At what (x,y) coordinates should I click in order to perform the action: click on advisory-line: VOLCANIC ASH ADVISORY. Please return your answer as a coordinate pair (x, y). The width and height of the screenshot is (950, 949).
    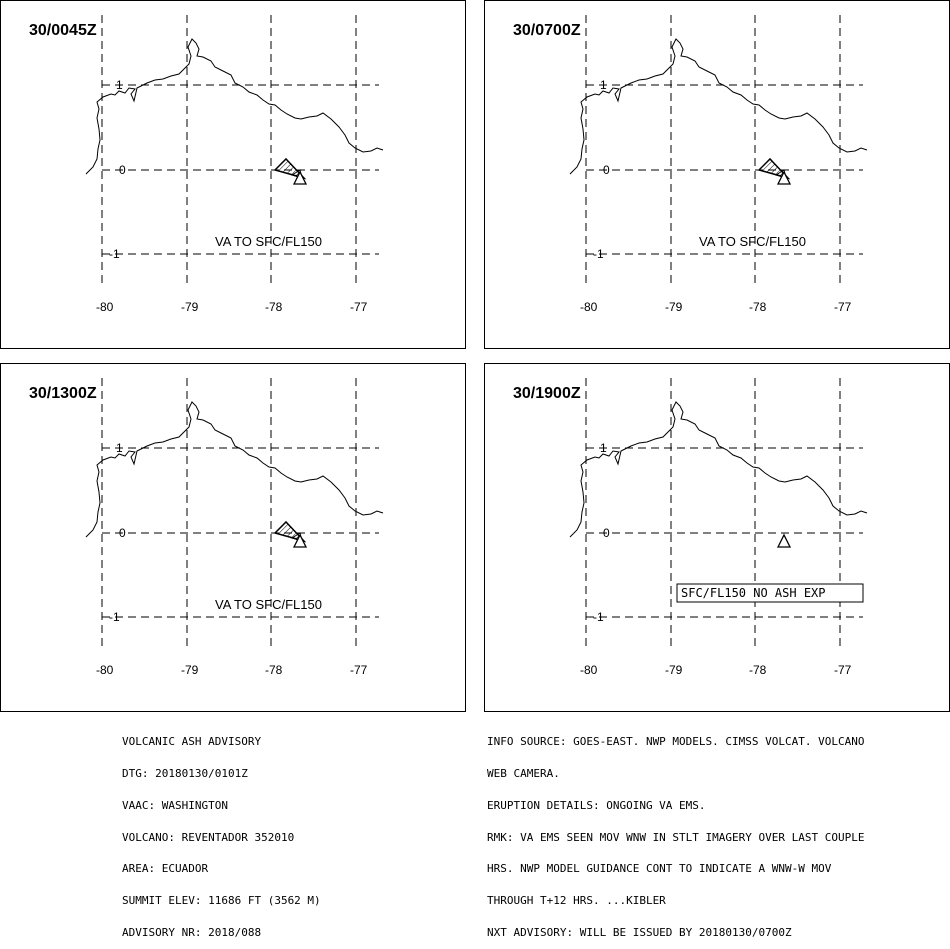
    Looking at the image, I should click on (192, 742).